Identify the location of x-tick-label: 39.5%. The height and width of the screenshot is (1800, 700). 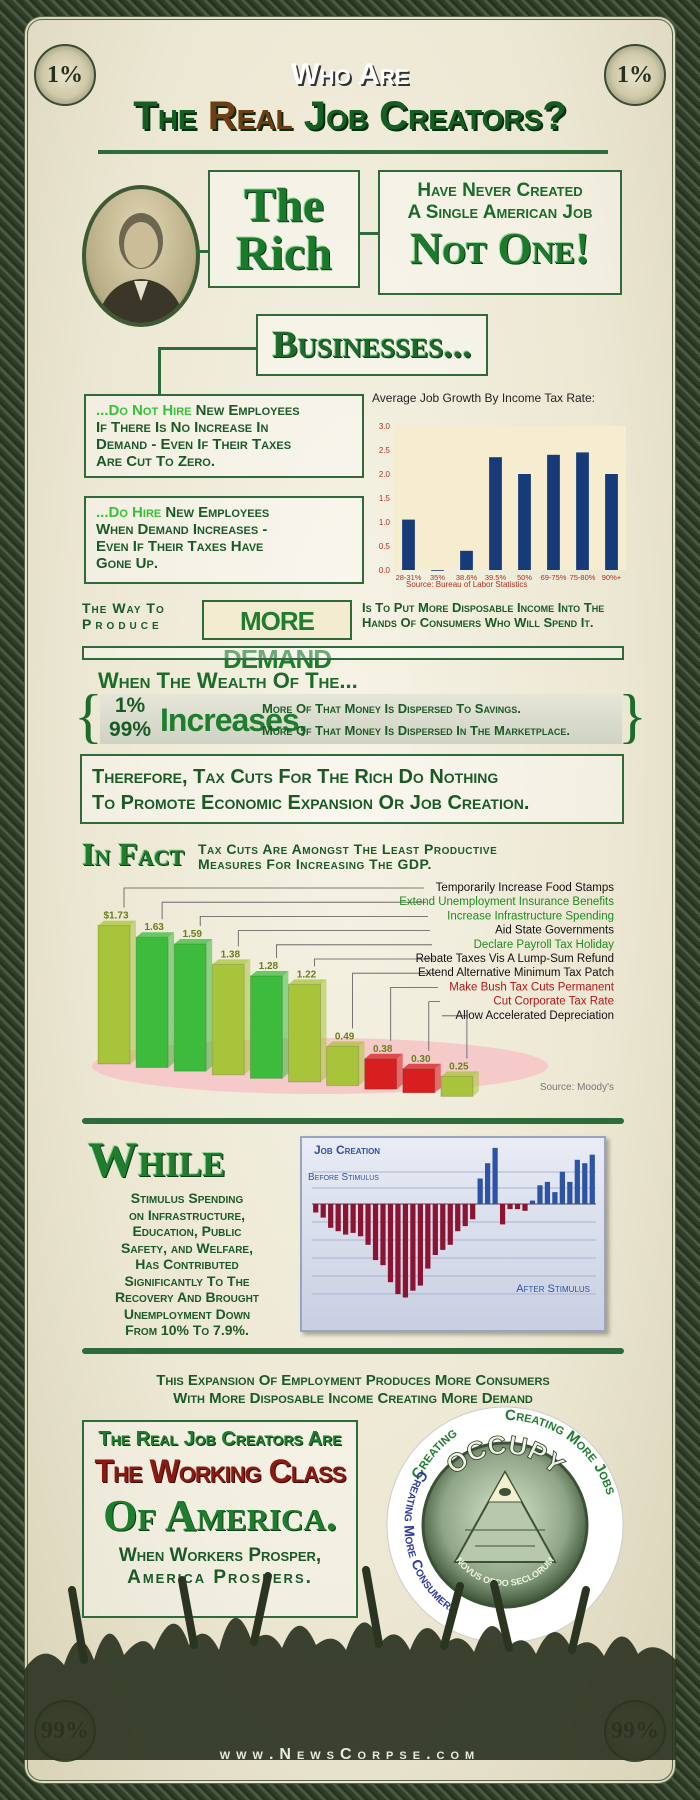
(496, 577).